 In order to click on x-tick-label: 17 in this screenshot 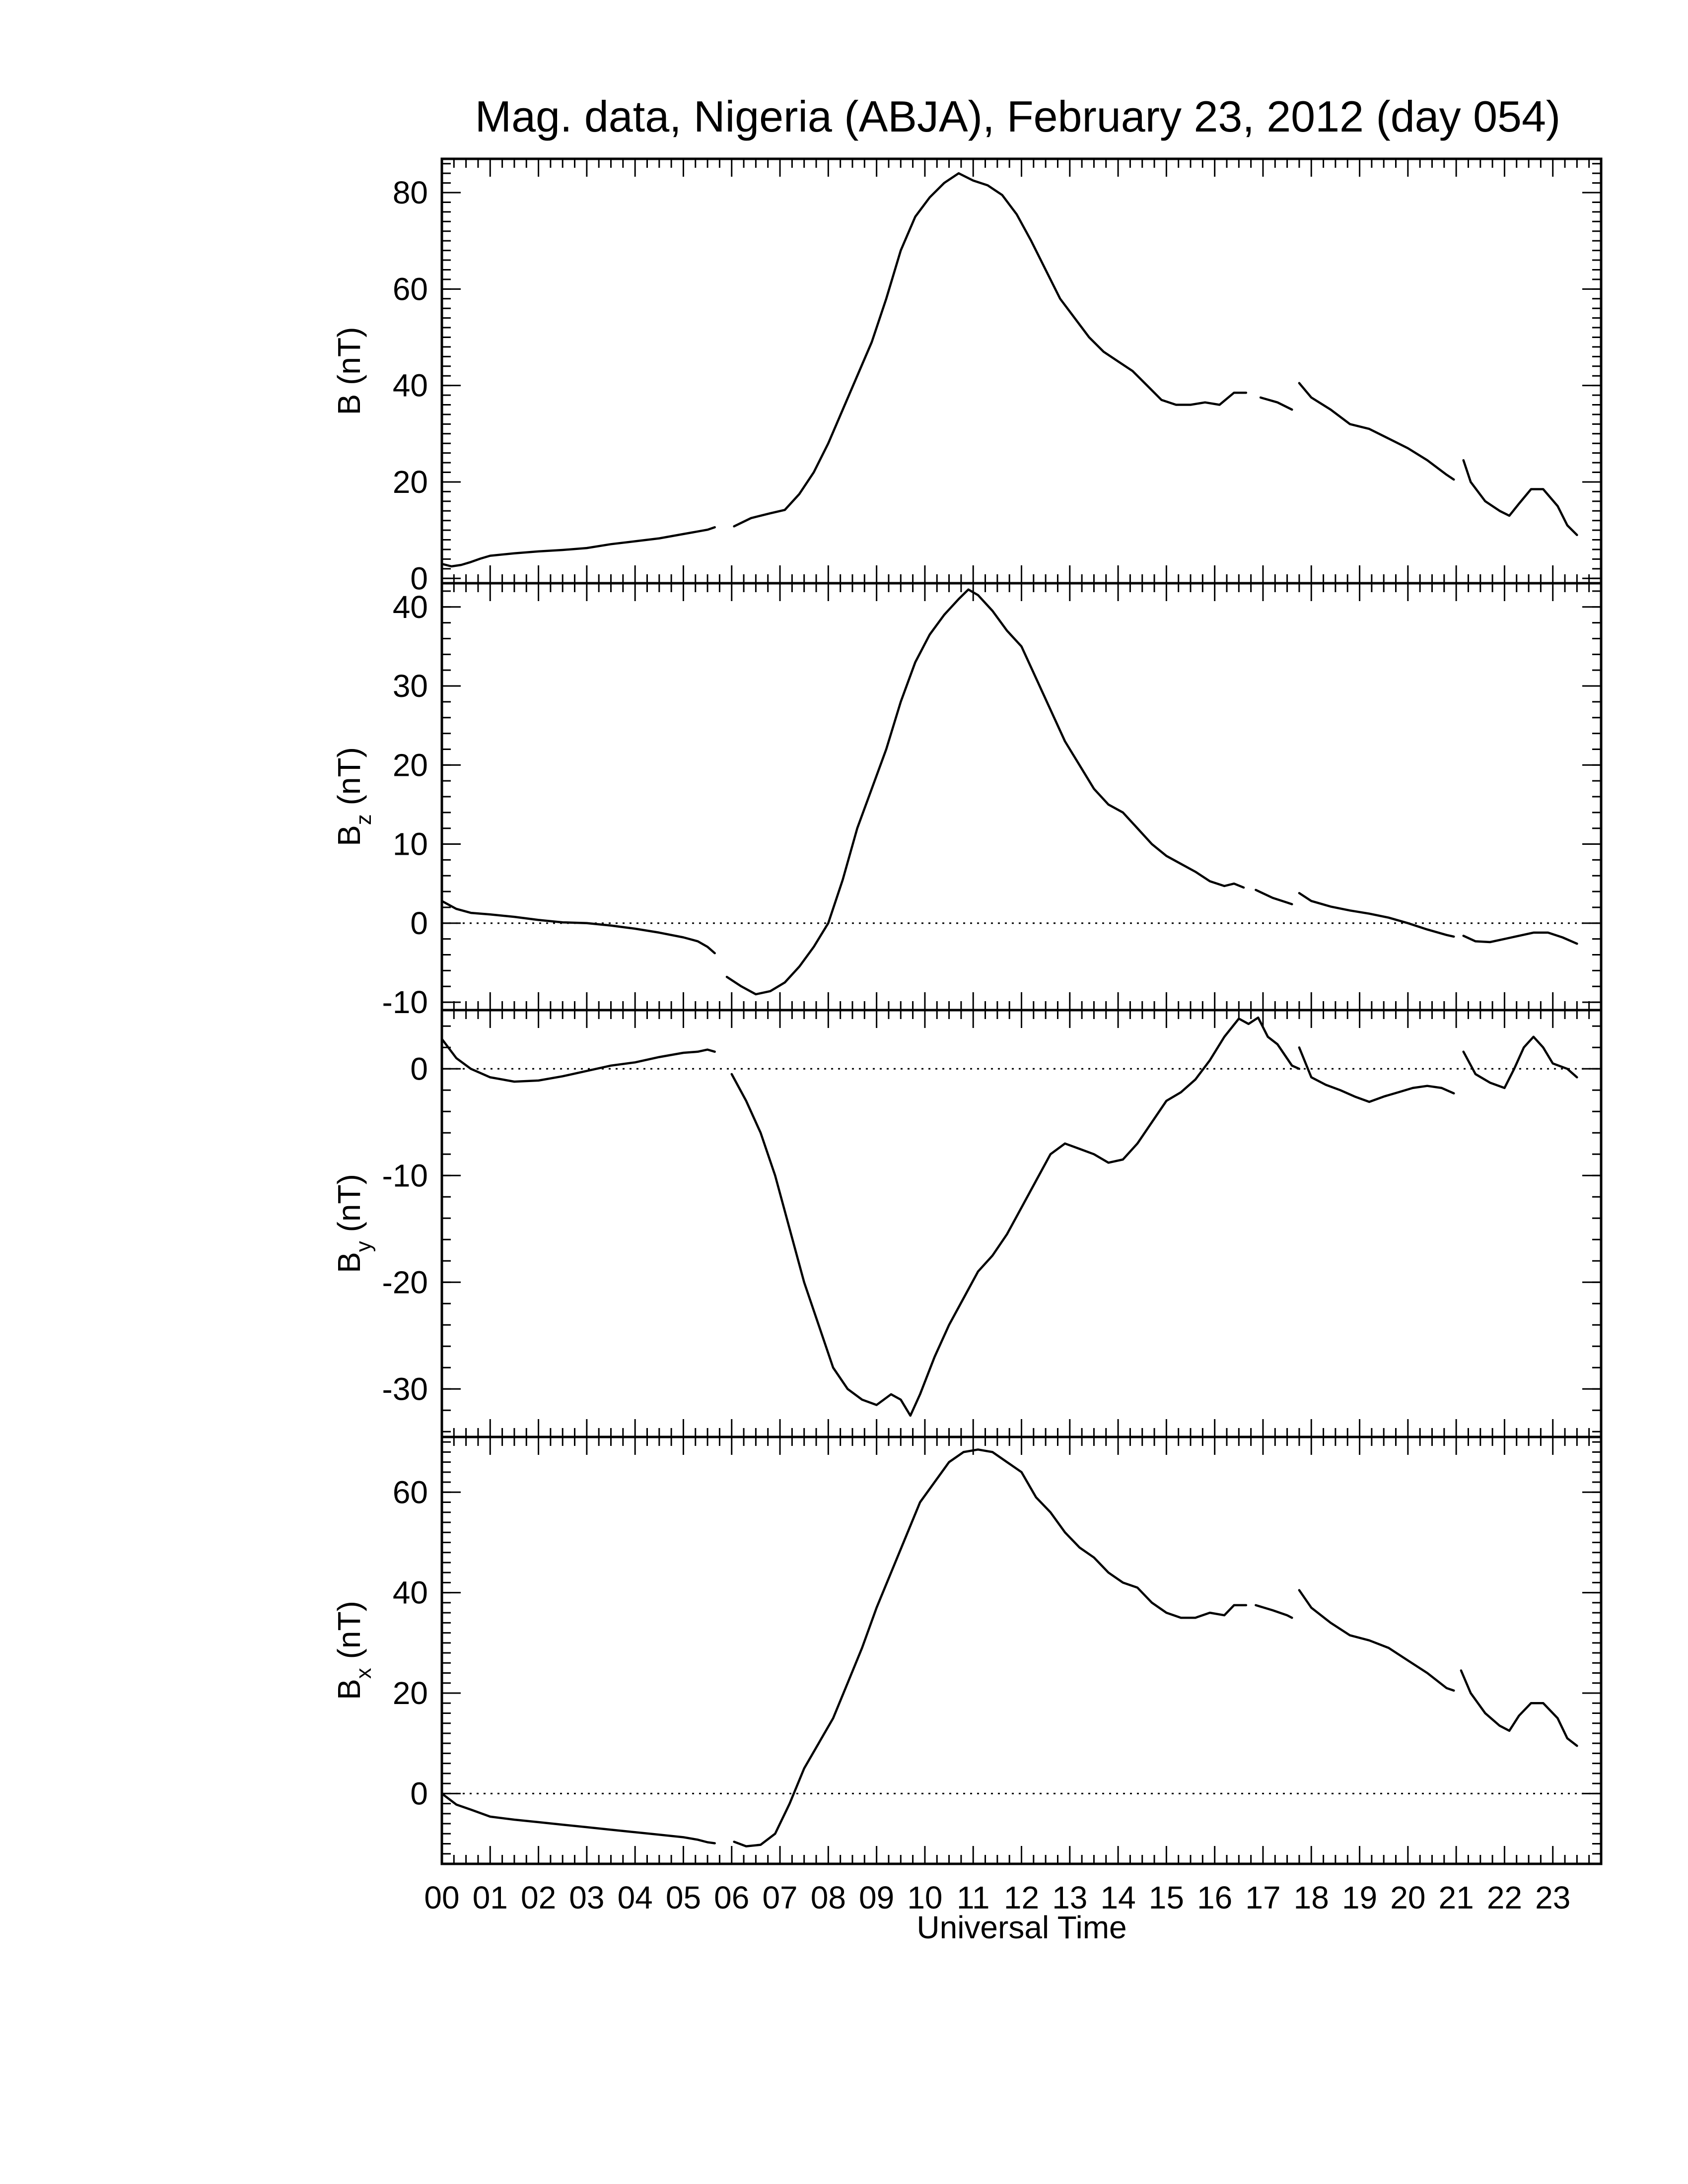, I will do `click(1262, 1897)`.